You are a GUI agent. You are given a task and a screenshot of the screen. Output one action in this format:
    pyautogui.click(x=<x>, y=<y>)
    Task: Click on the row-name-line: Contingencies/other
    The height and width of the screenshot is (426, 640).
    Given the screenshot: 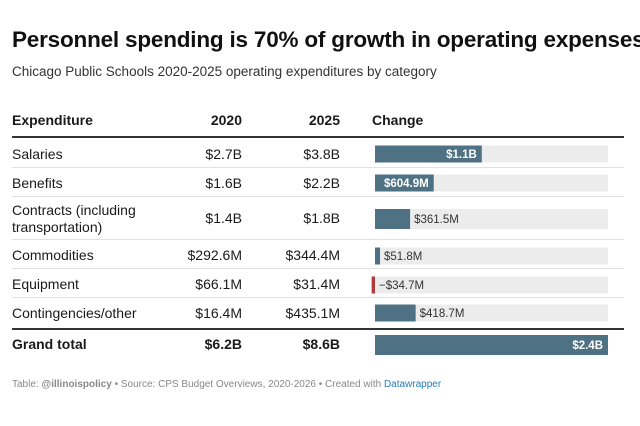 What is the action you would take?
    pyautogui.click(x=74, y=313)
    